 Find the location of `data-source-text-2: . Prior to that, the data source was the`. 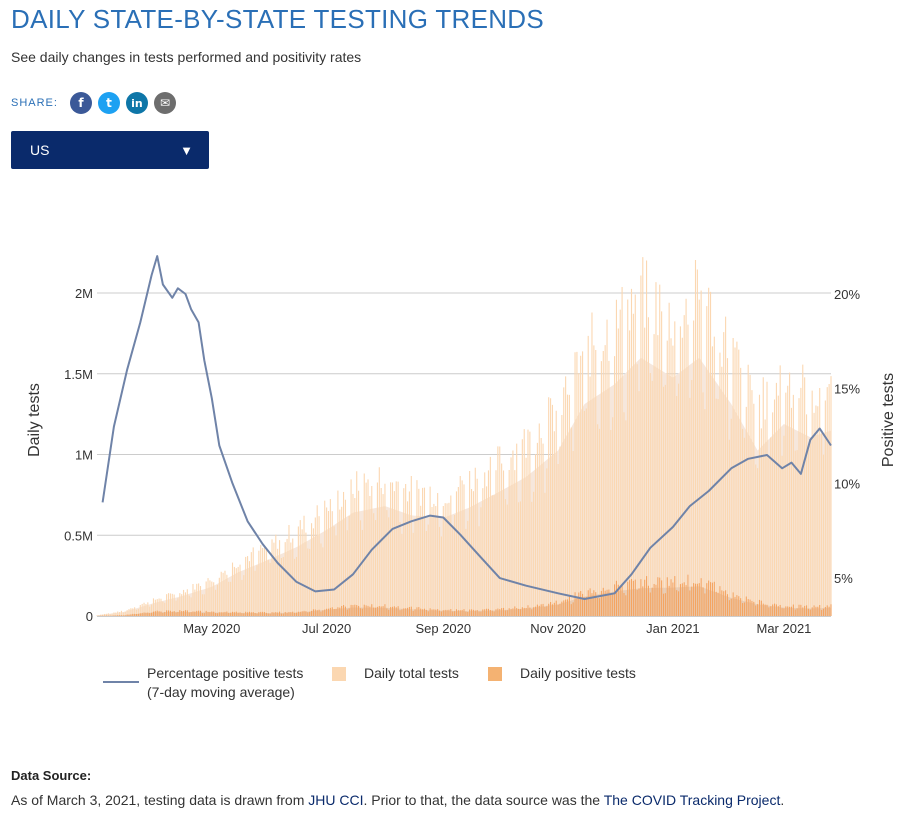

data-source-text-2: . Prior to that, the data source was the is located at coordinates (483, 800).